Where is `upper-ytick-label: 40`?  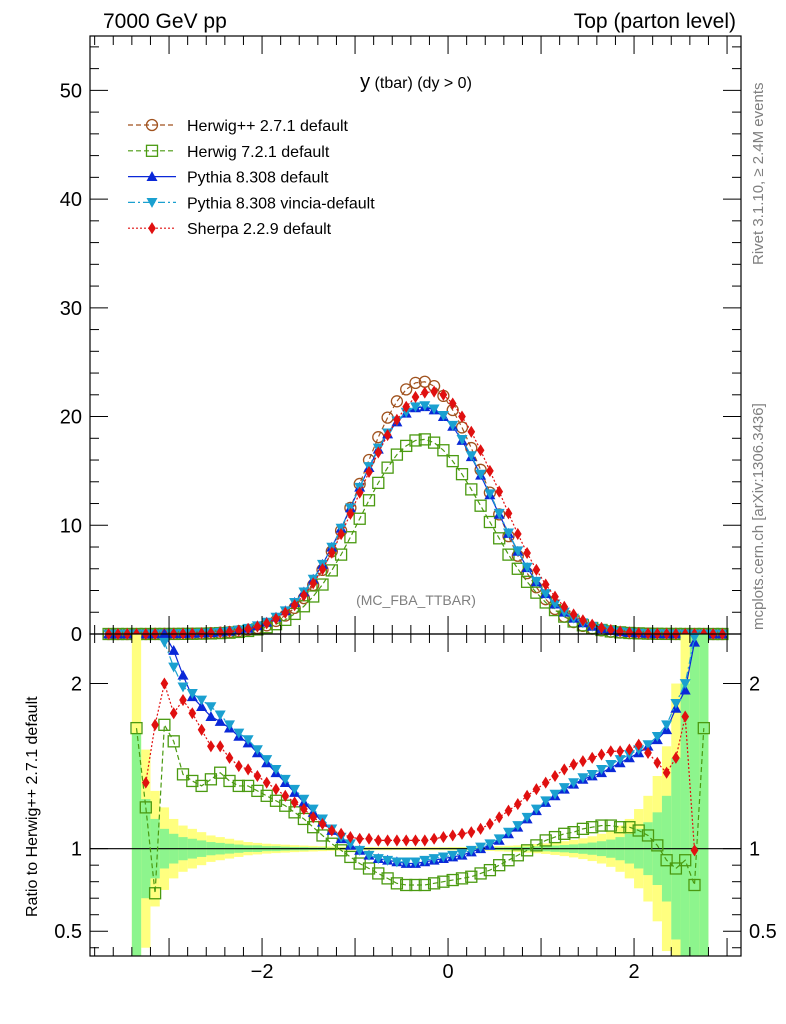
upper-ytick-label: 40 is located at coordinates (71, 200).